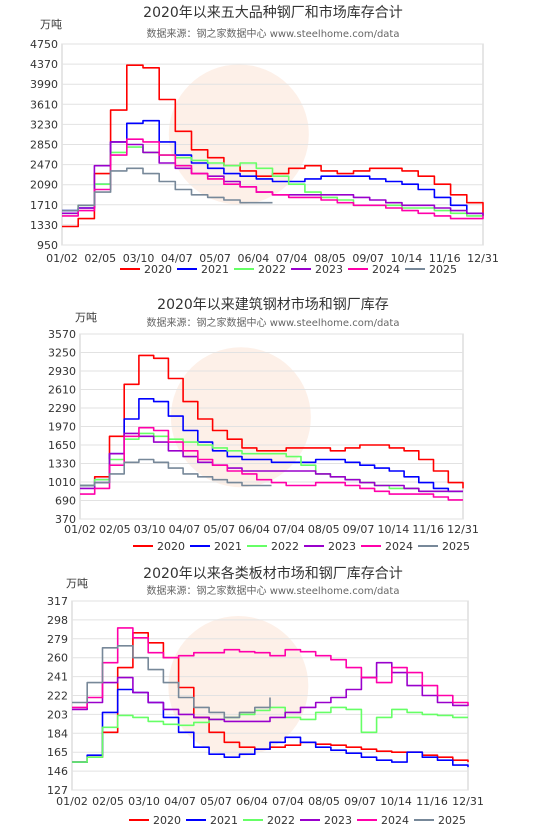  I want to click on y-tick-label: 317, so click(57, 601).